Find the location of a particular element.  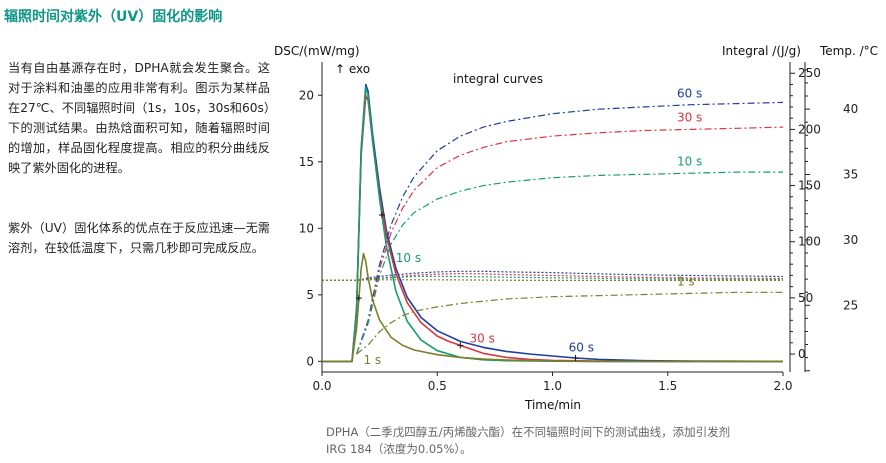

y-tick-label: 20 is located at coordinates (306, 95).